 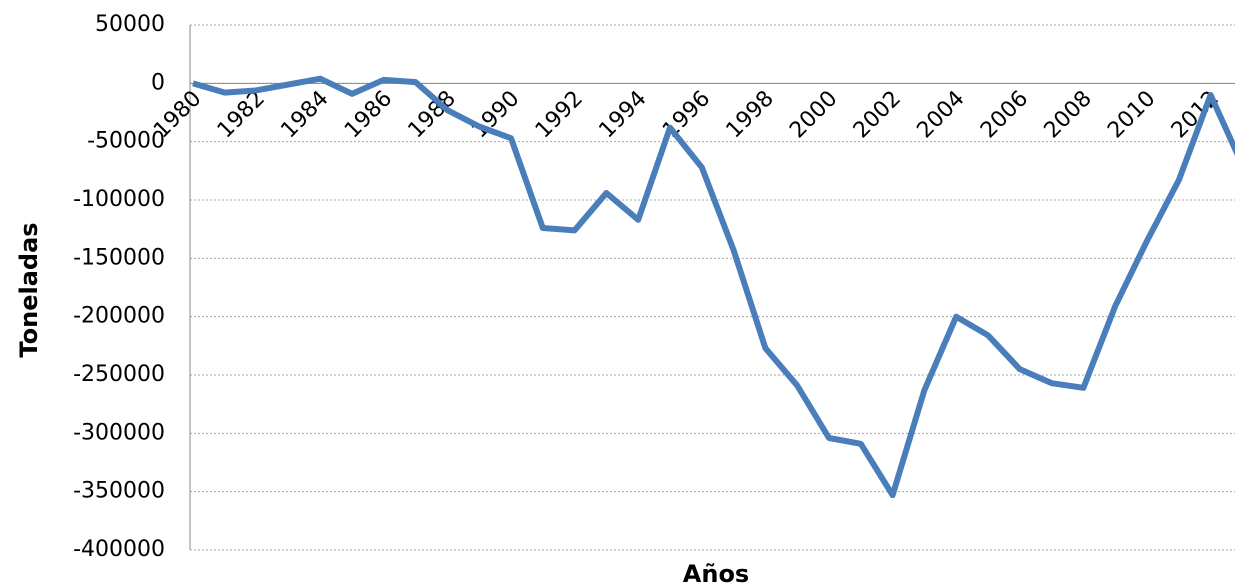 I want to click on y-tick-label: -100000, so click(x=119, y=199).